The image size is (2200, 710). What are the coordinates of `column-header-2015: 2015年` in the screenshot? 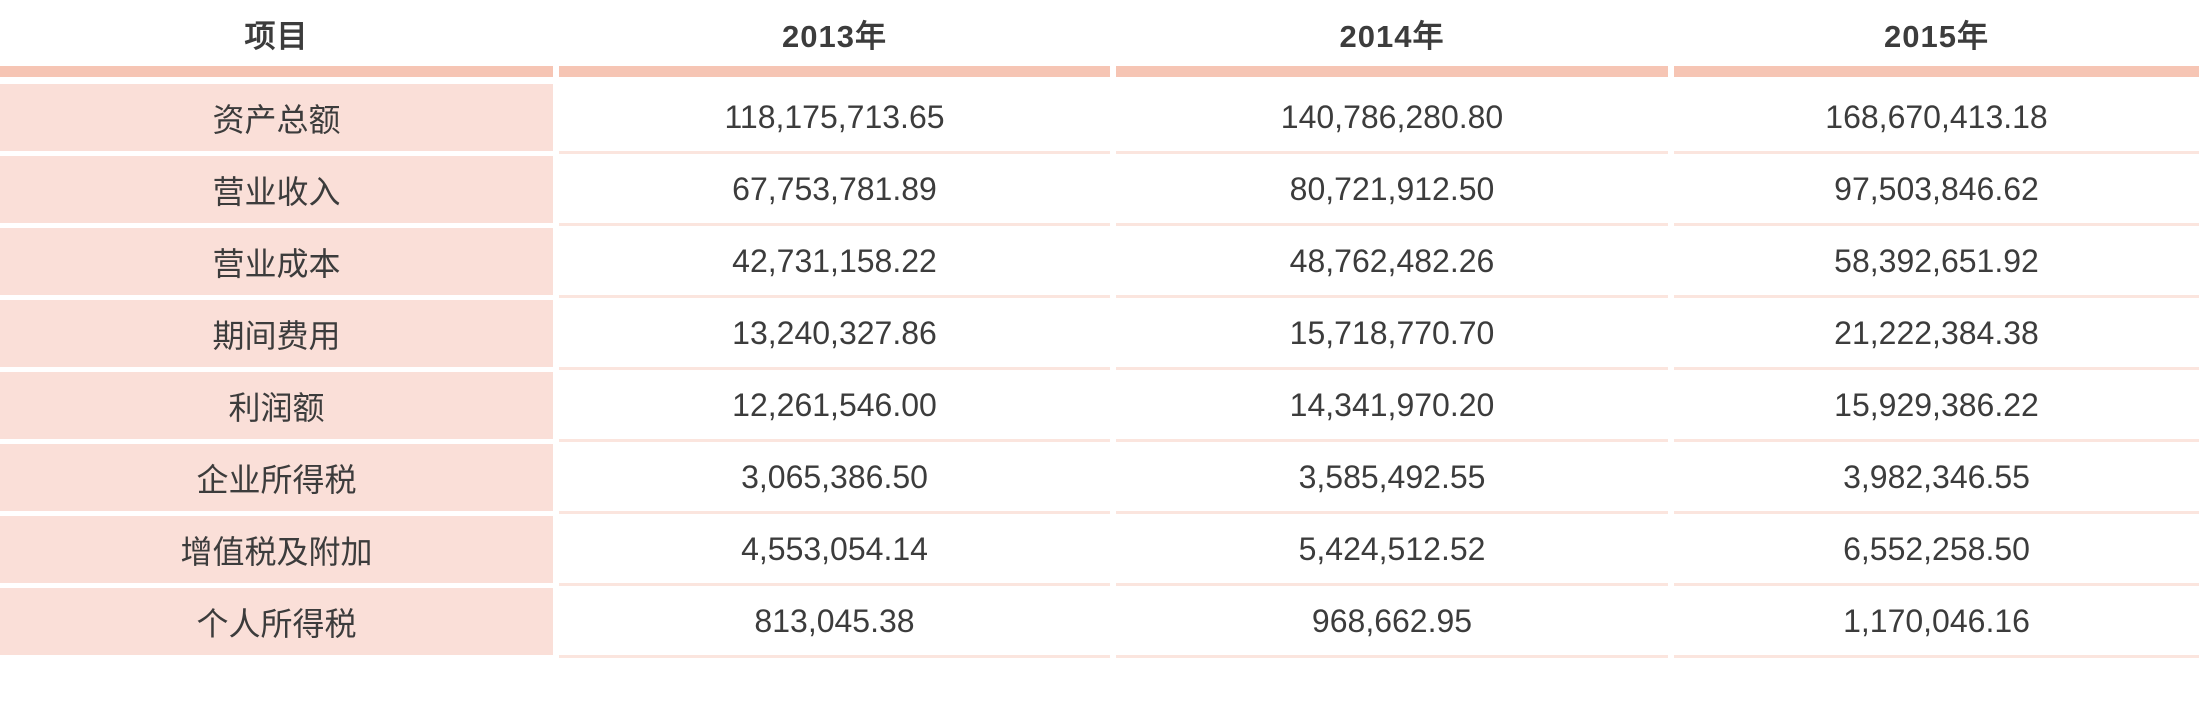 It's located at (1936, 33).